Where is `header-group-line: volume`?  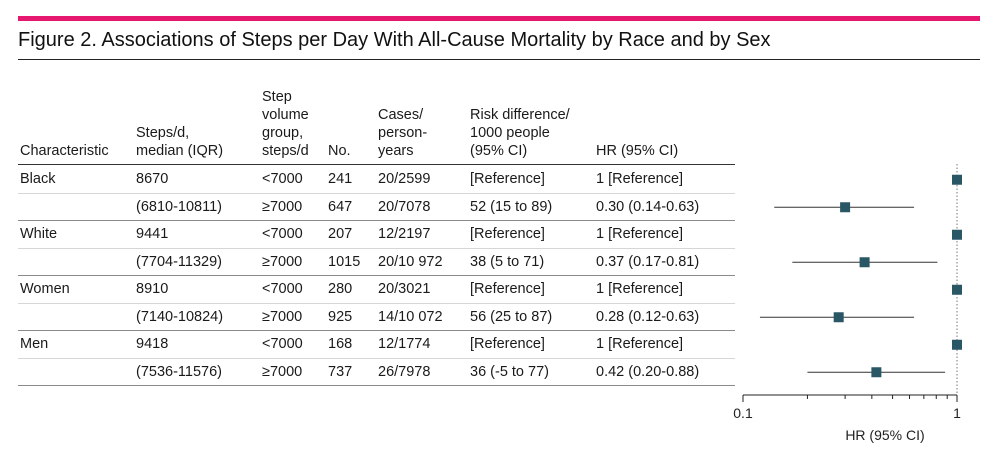 header-group-line: volume is located at coordinates (285, 115).